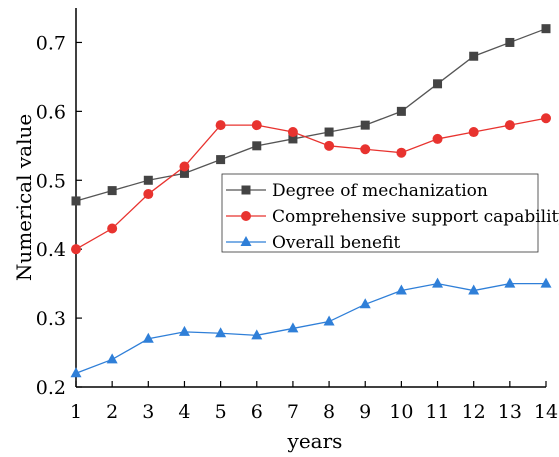 The width and height of the screenshot is (559, 457). I want to click on y-tick-label: 0.6, so click(51, 112).